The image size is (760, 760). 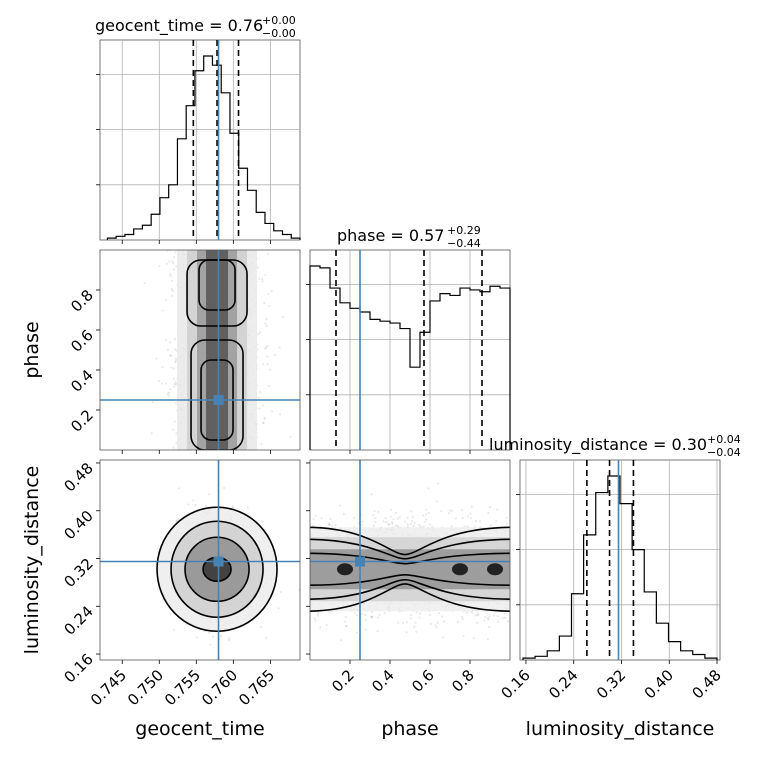 I want to click on truth-marker, so click(x=218, y=400).